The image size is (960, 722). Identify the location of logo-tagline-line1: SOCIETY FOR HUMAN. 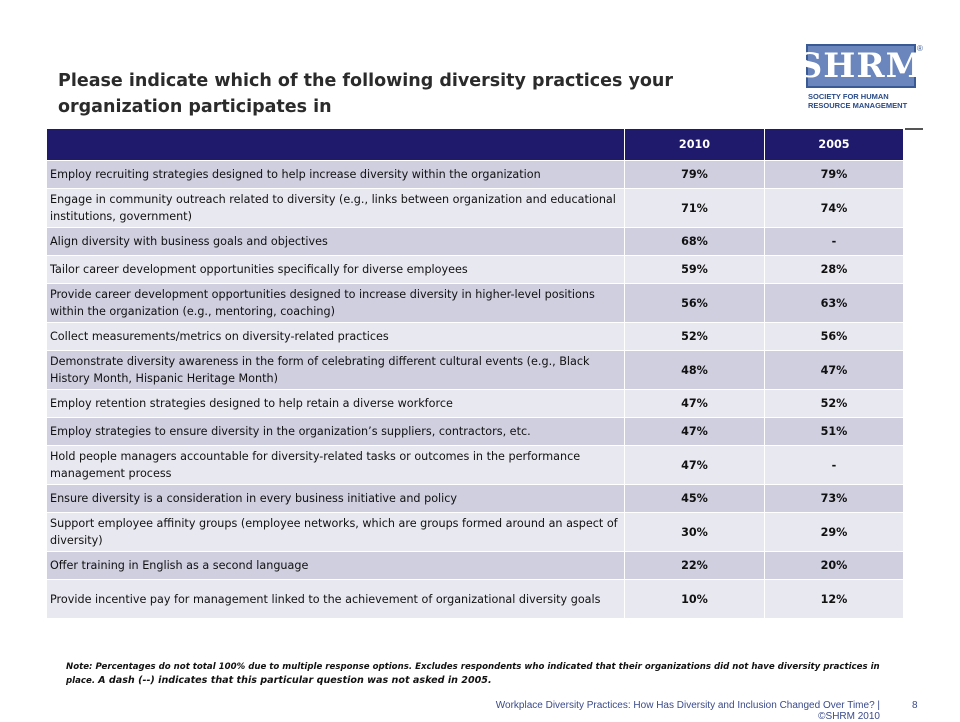
(848, 96).